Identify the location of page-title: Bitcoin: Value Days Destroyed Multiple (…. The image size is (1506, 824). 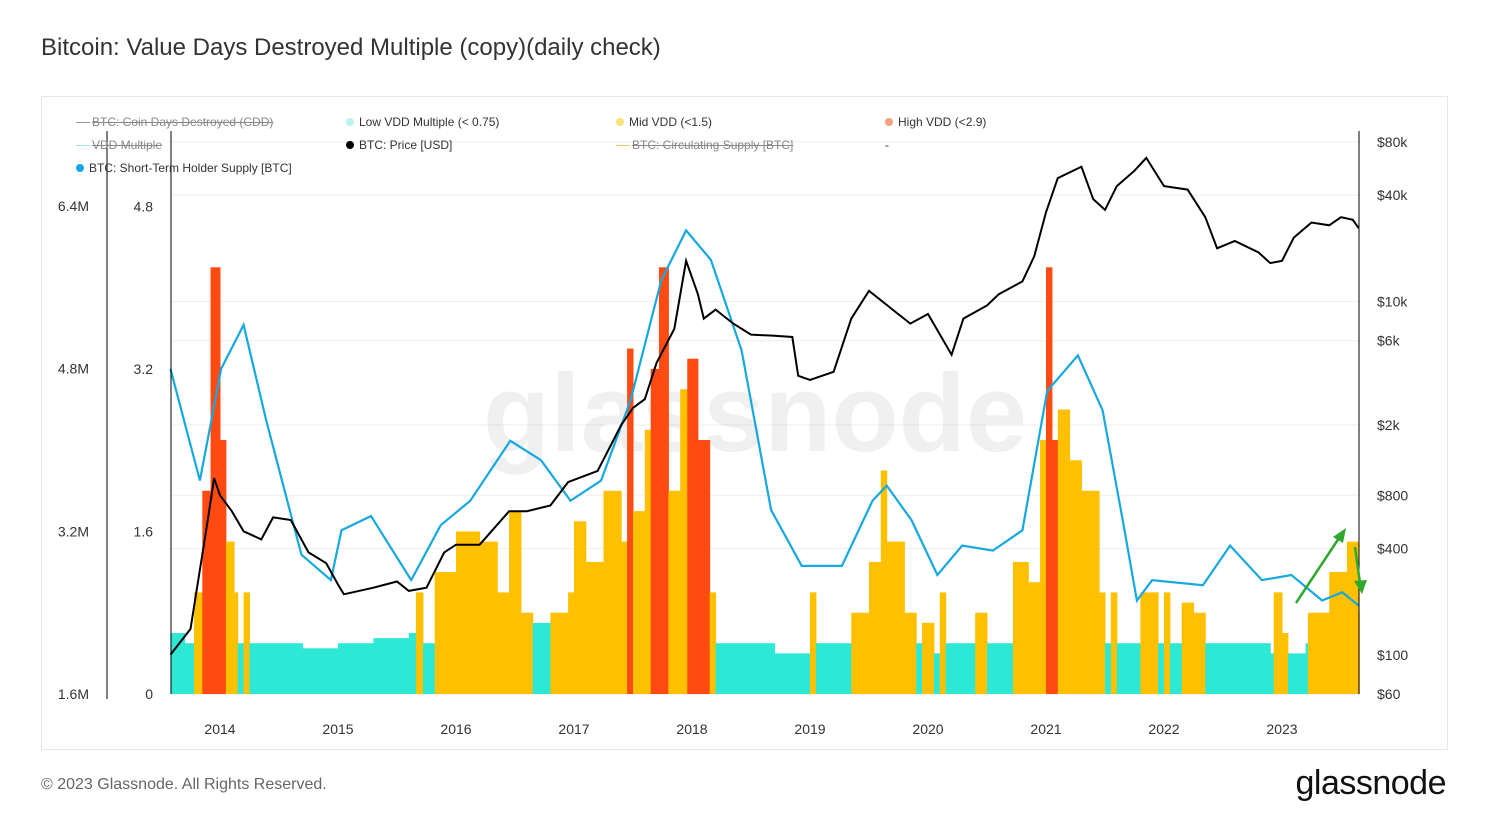
(351, 47).